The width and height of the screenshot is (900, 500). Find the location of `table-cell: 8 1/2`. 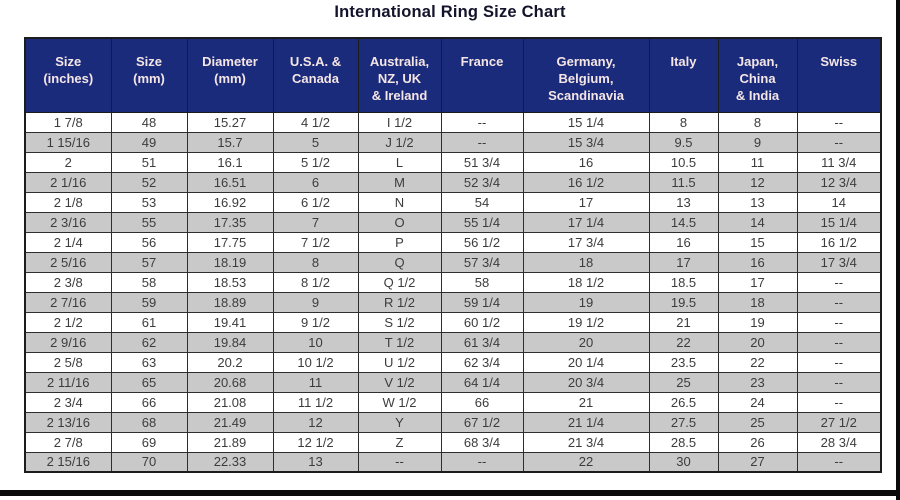

table-cell: 8 1/2 is located at coordinates (315, 282).